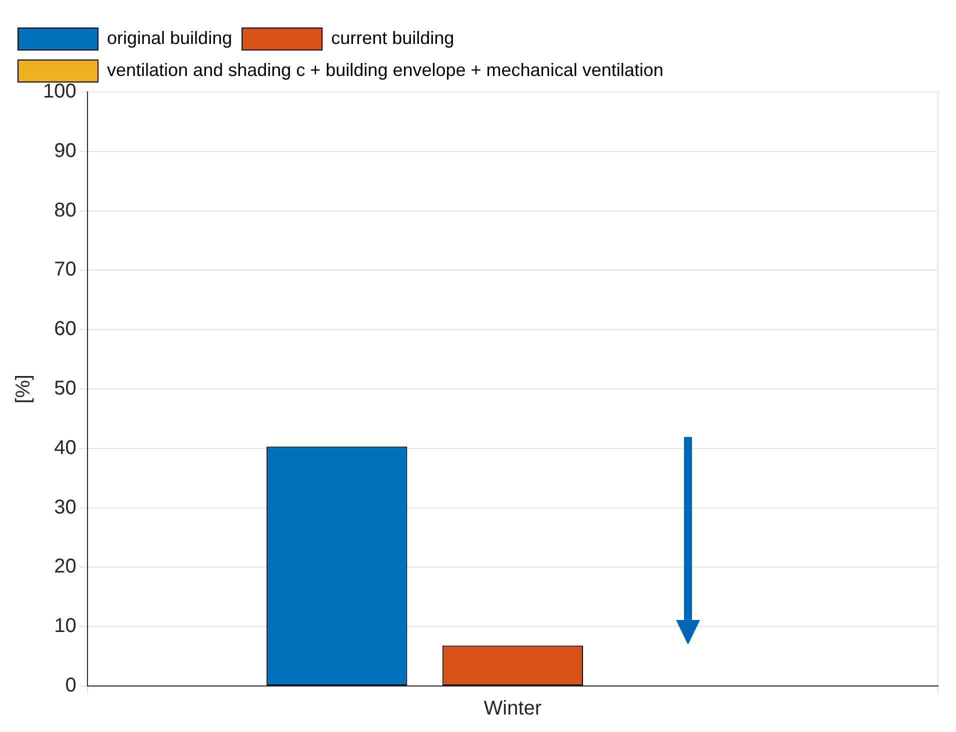 The width and height of the screenshot is (956, 732). I want to click on y-tick-label: 50, so click(65, 389).